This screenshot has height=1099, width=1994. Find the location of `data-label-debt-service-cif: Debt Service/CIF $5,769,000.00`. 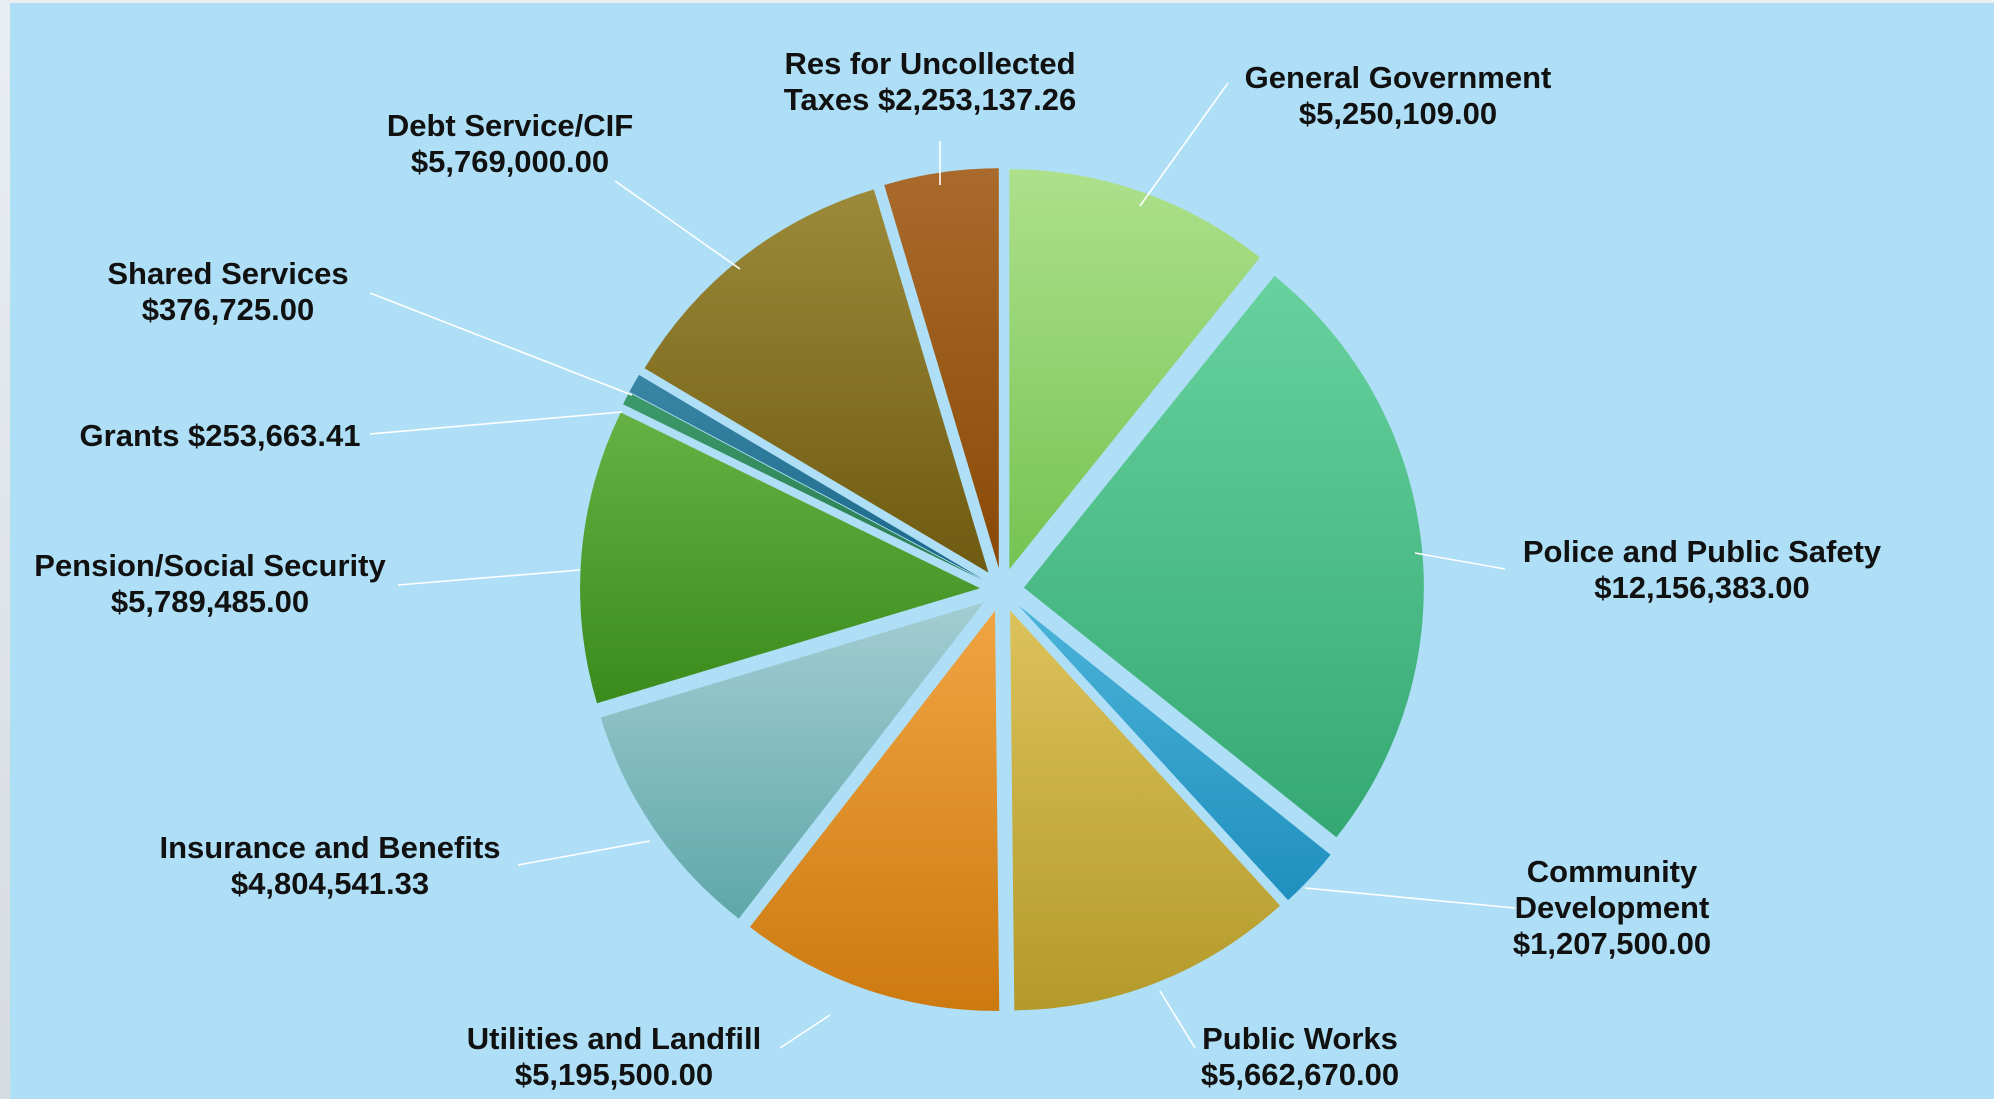

data-label-debt-service-cif: Debt Service/CIF $5,769,000.00 is located at coordinates (510, 143).